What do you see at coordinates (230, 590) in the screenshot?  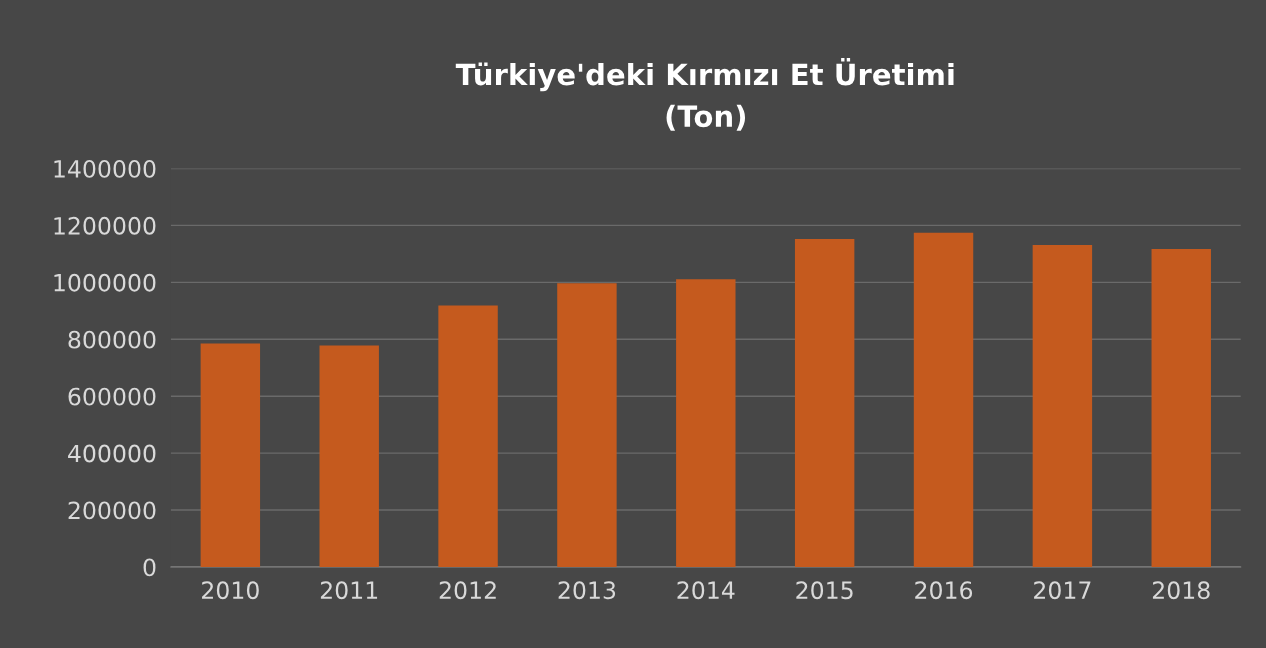 I see `x-tick-label: 2010` at bounding box center [230, 590].